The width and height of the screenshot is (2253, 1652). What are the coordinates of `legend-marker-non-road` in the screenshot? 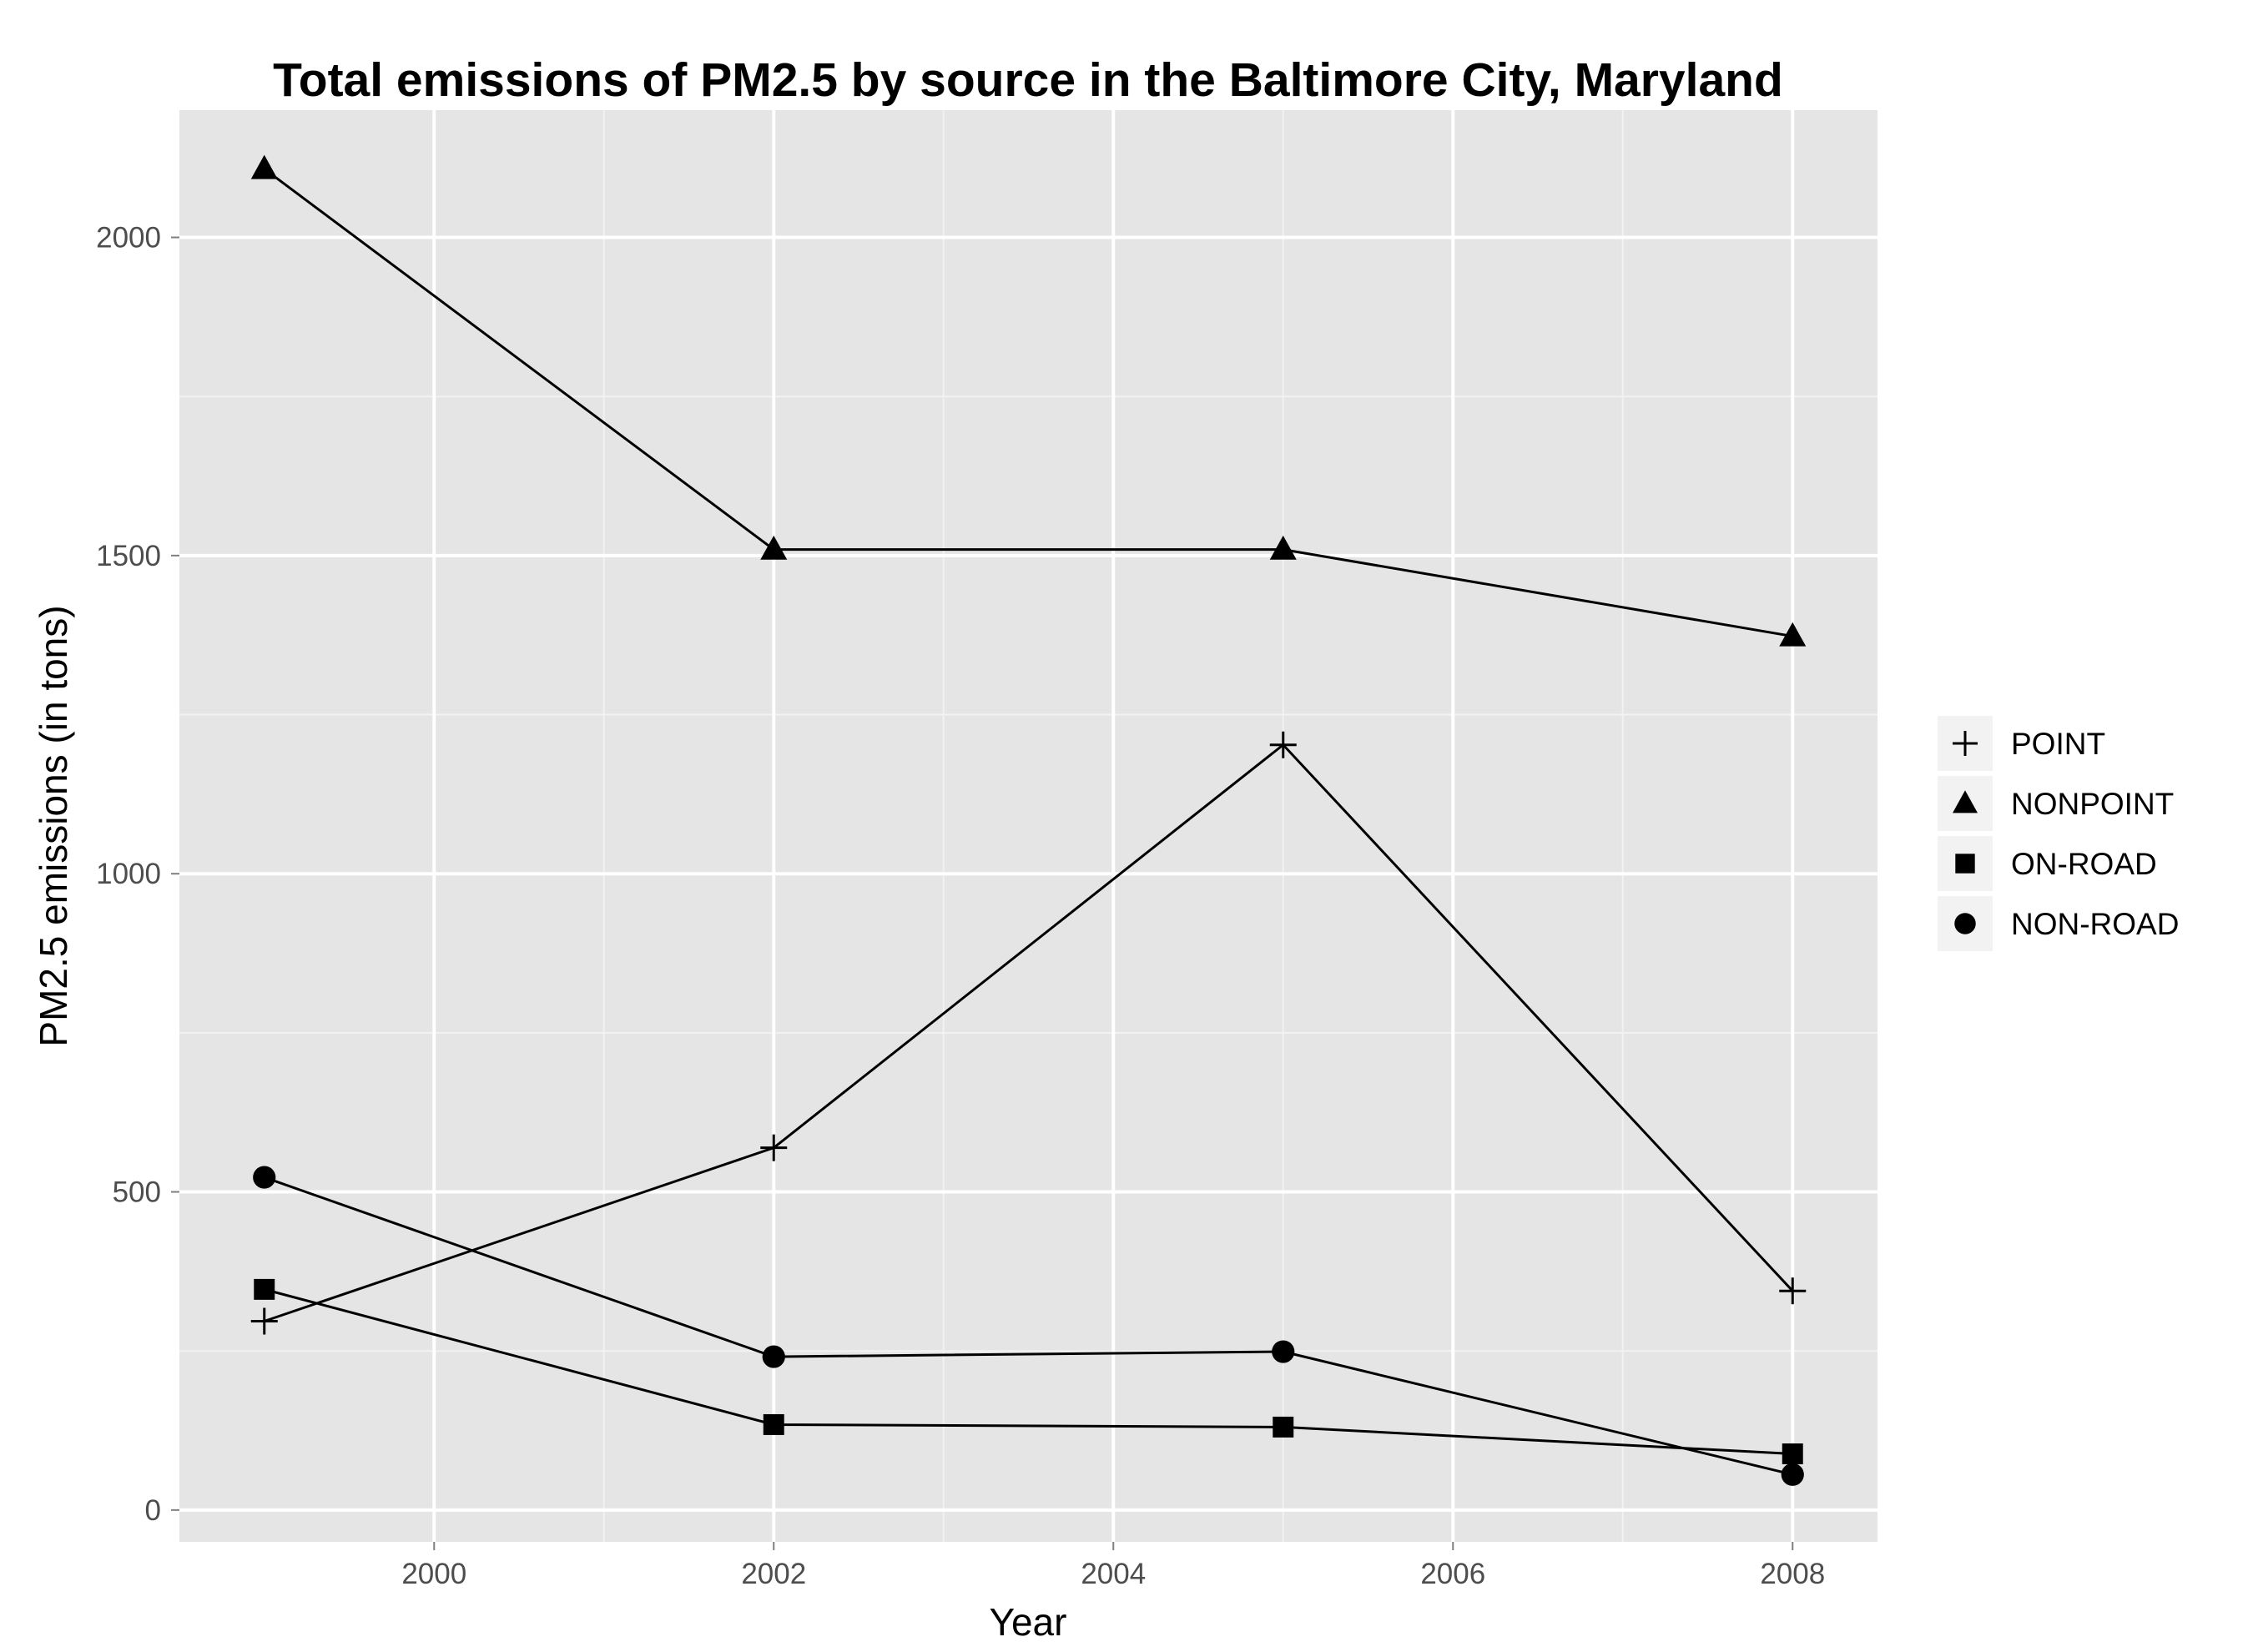 It's located at (1965, 924).